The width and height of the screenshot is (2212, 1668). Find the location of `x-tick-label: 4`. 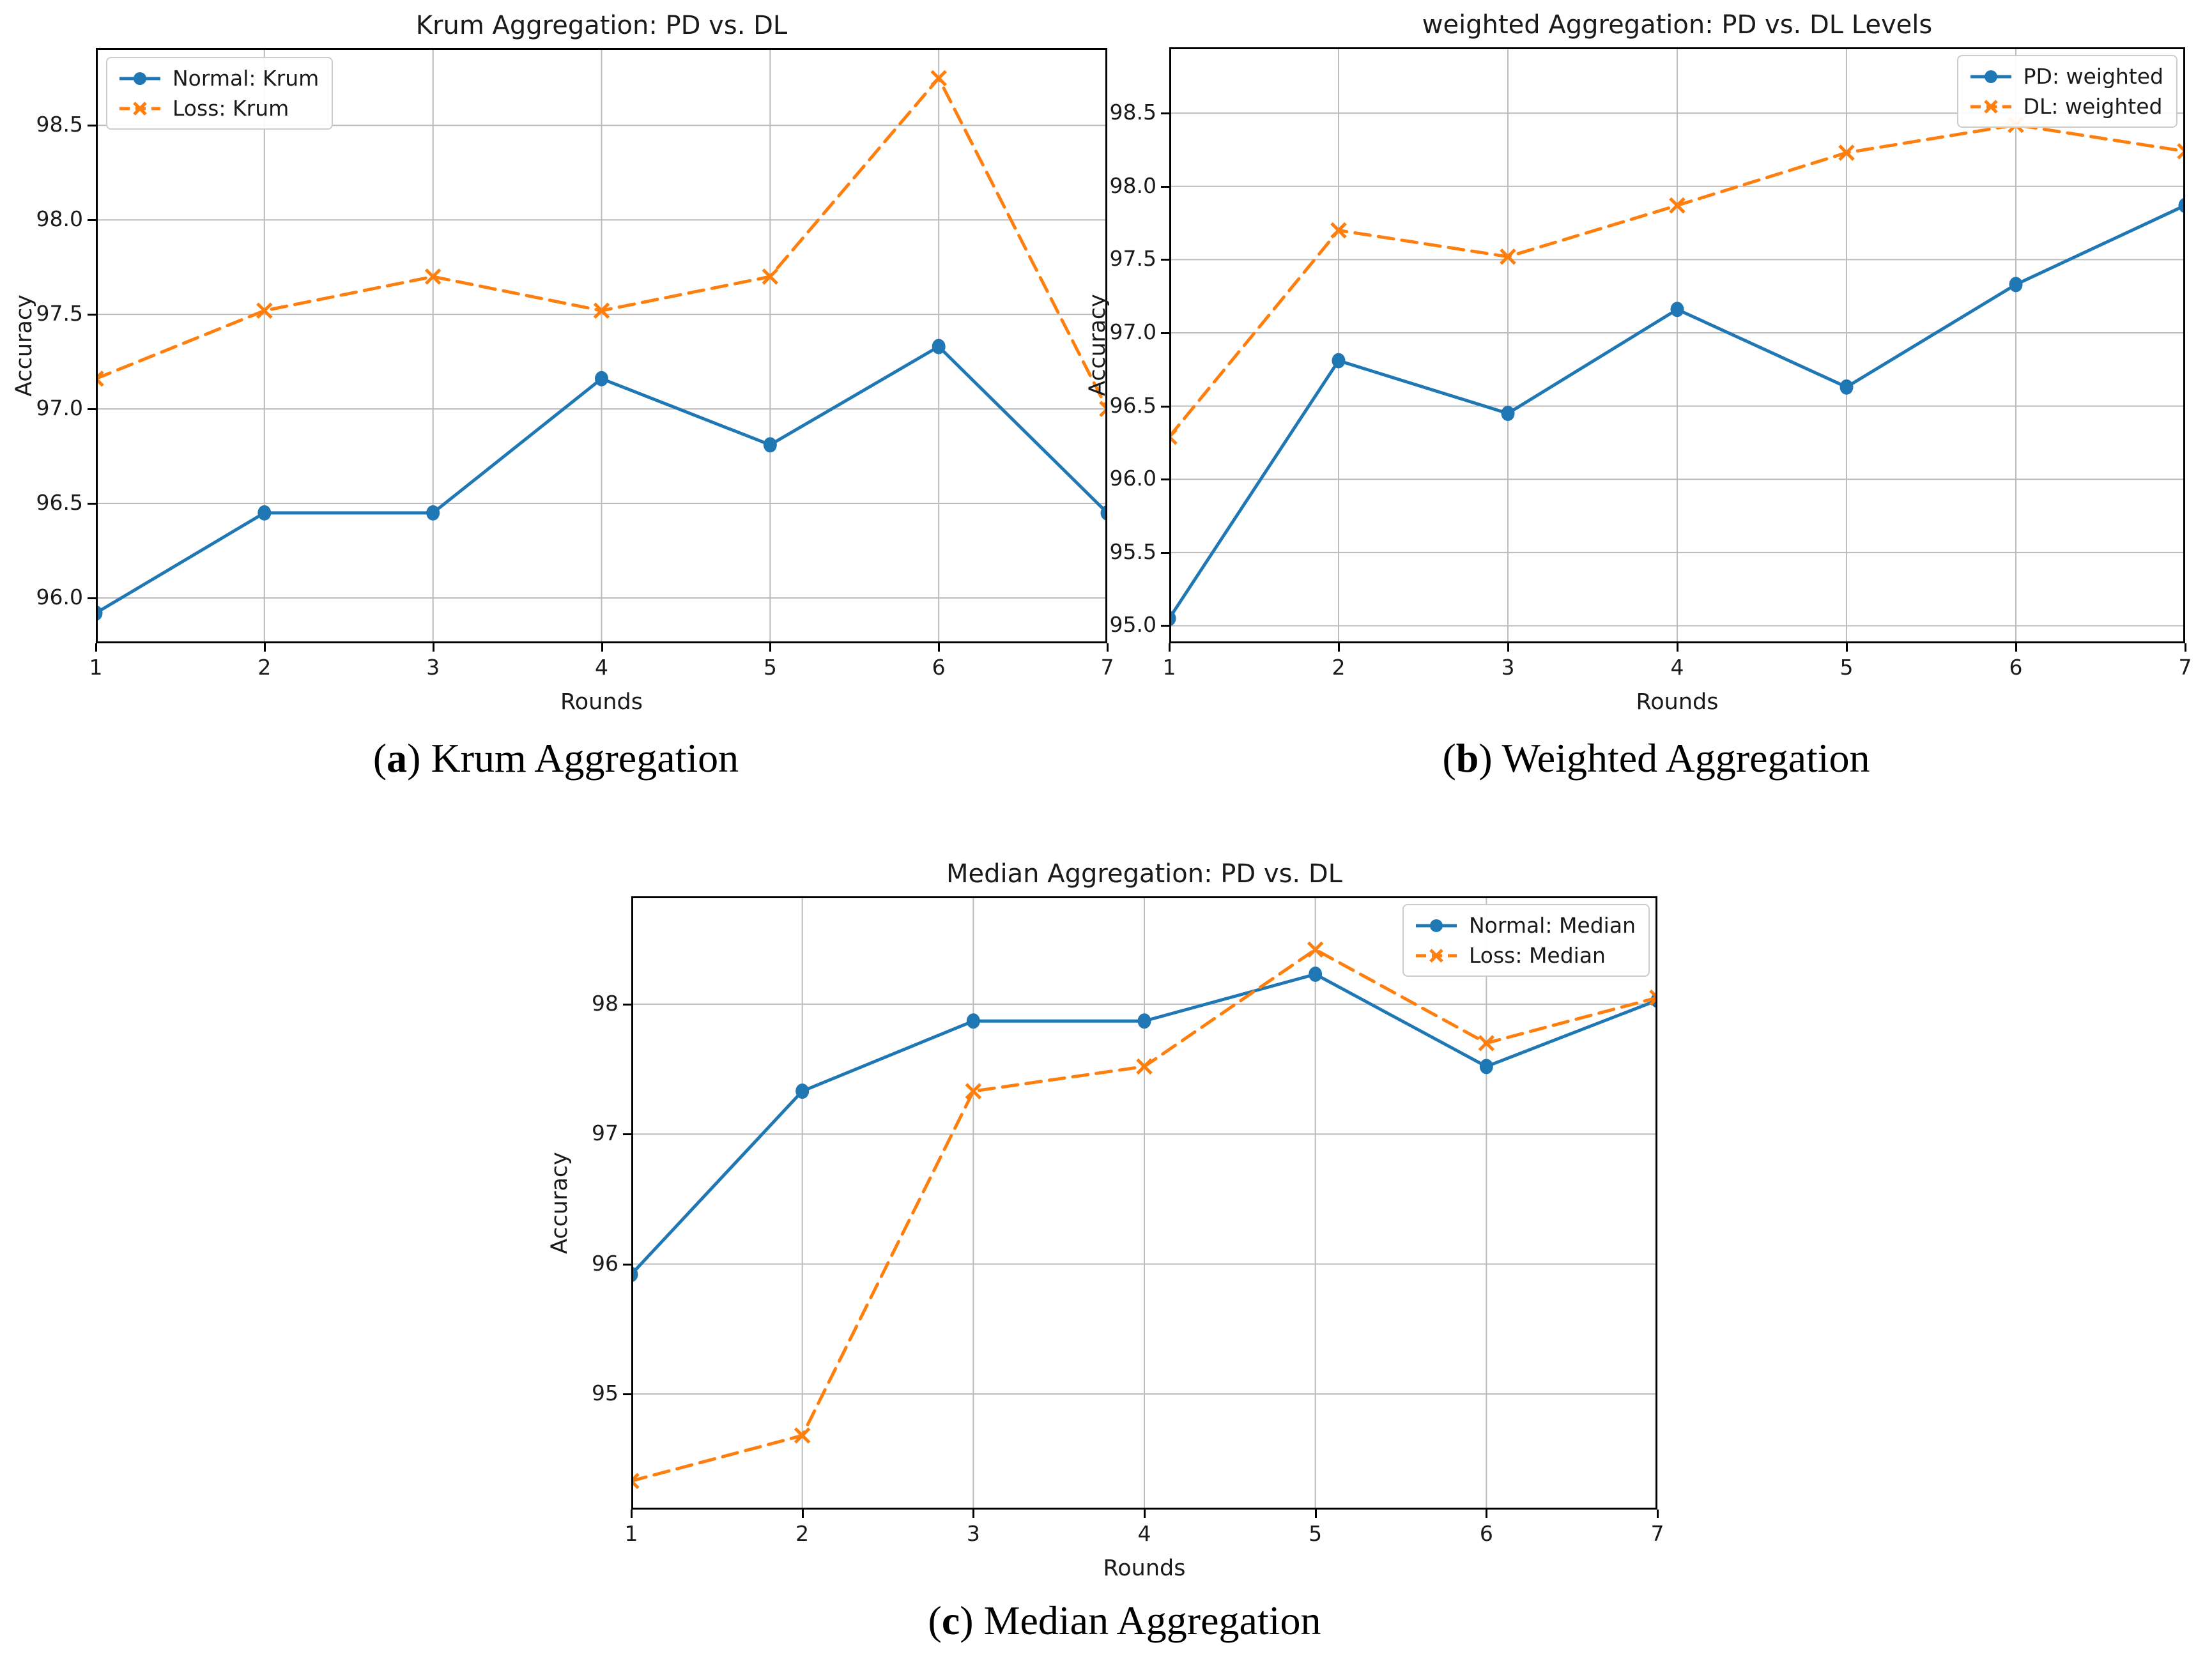

x-tick-label: 4 is located at coordinates (1677, 668).